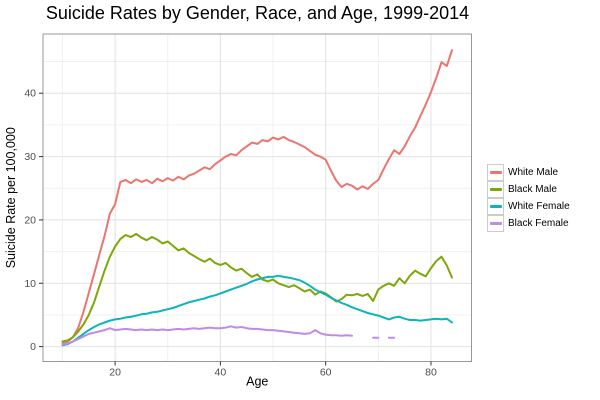 This screenshot has width=600, height=400. What do you see at coordinates (115, 373) in the screenshot?
I see `x-tick-label: 20` at bounding box center [115, 373].